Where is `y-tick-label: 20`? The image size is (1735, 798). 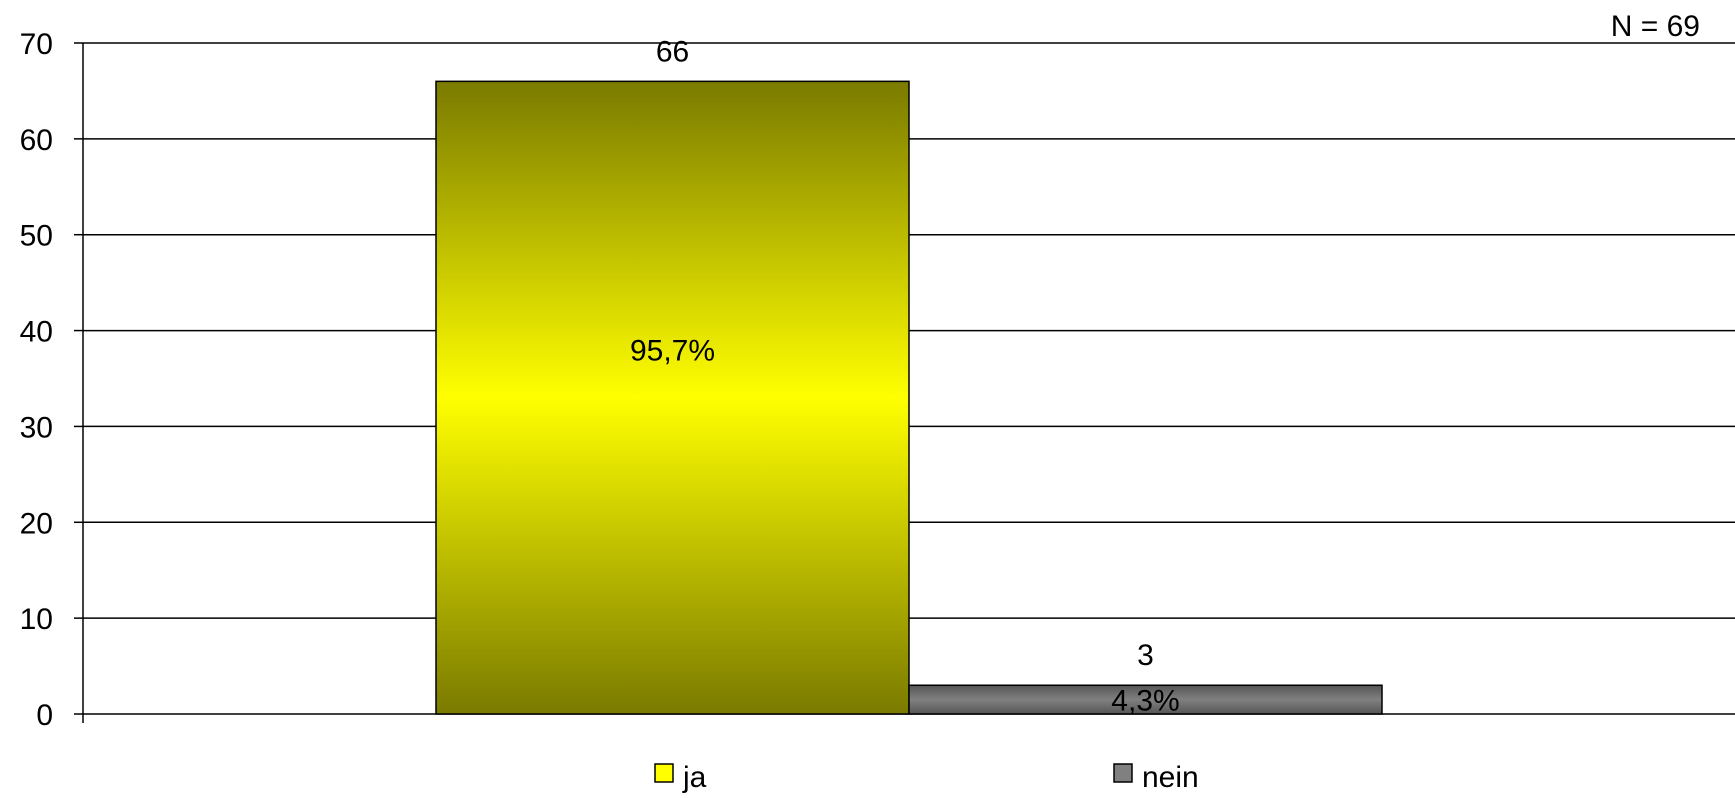 y-tick-label: 20 is located at coordinates (36, 523).